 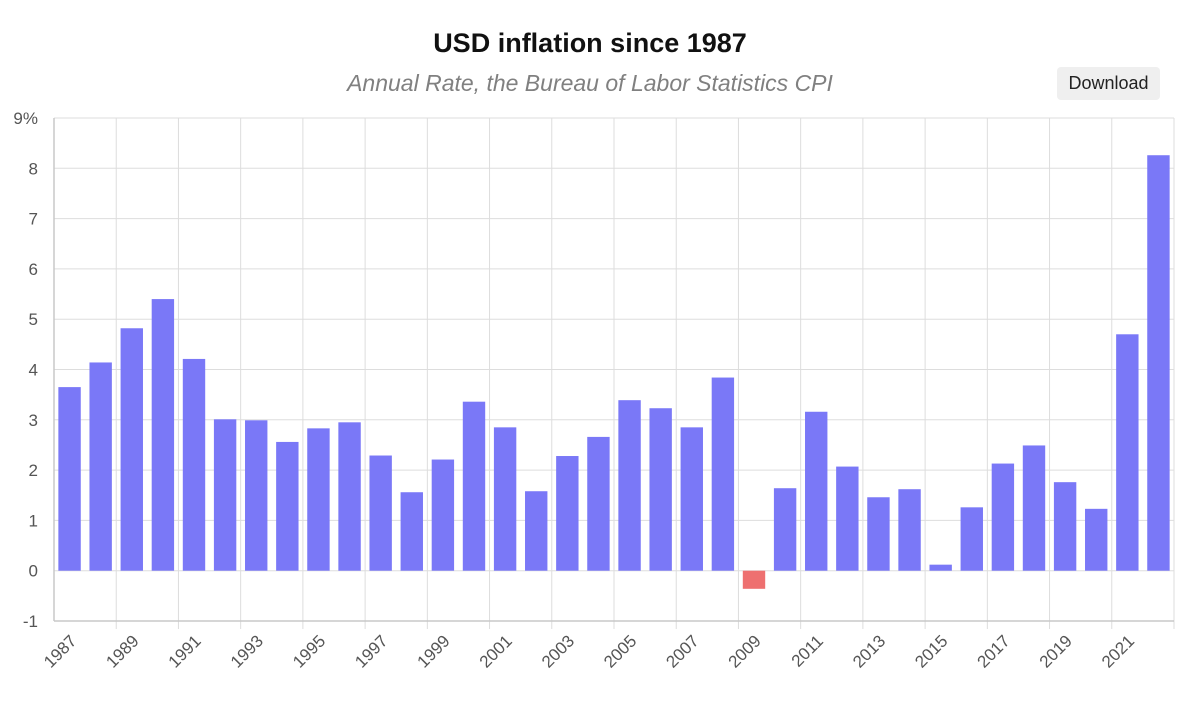 I want to click on bar-2019, so click(x=1065, y=526).